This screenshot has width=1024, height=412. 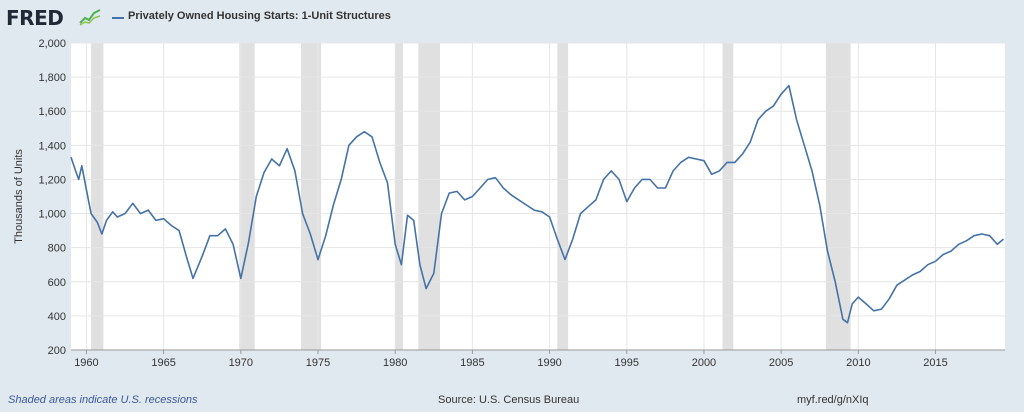 What do you see at coordinates (35, 18) in the screenshot?
I see `fred-logo: FRED` at bounding box center [35, 18].